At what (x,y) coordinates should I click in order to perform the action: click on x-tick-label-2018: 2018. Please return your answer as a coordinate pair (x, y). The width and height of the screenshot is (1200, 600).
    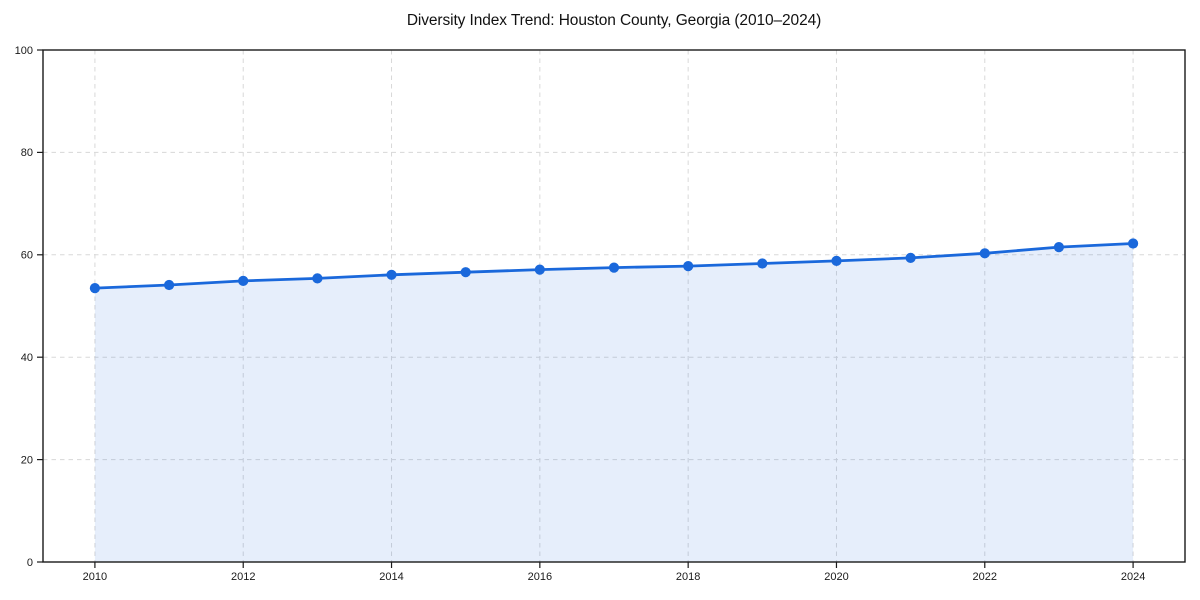
    Looking at the image, I should click on (688, 577).